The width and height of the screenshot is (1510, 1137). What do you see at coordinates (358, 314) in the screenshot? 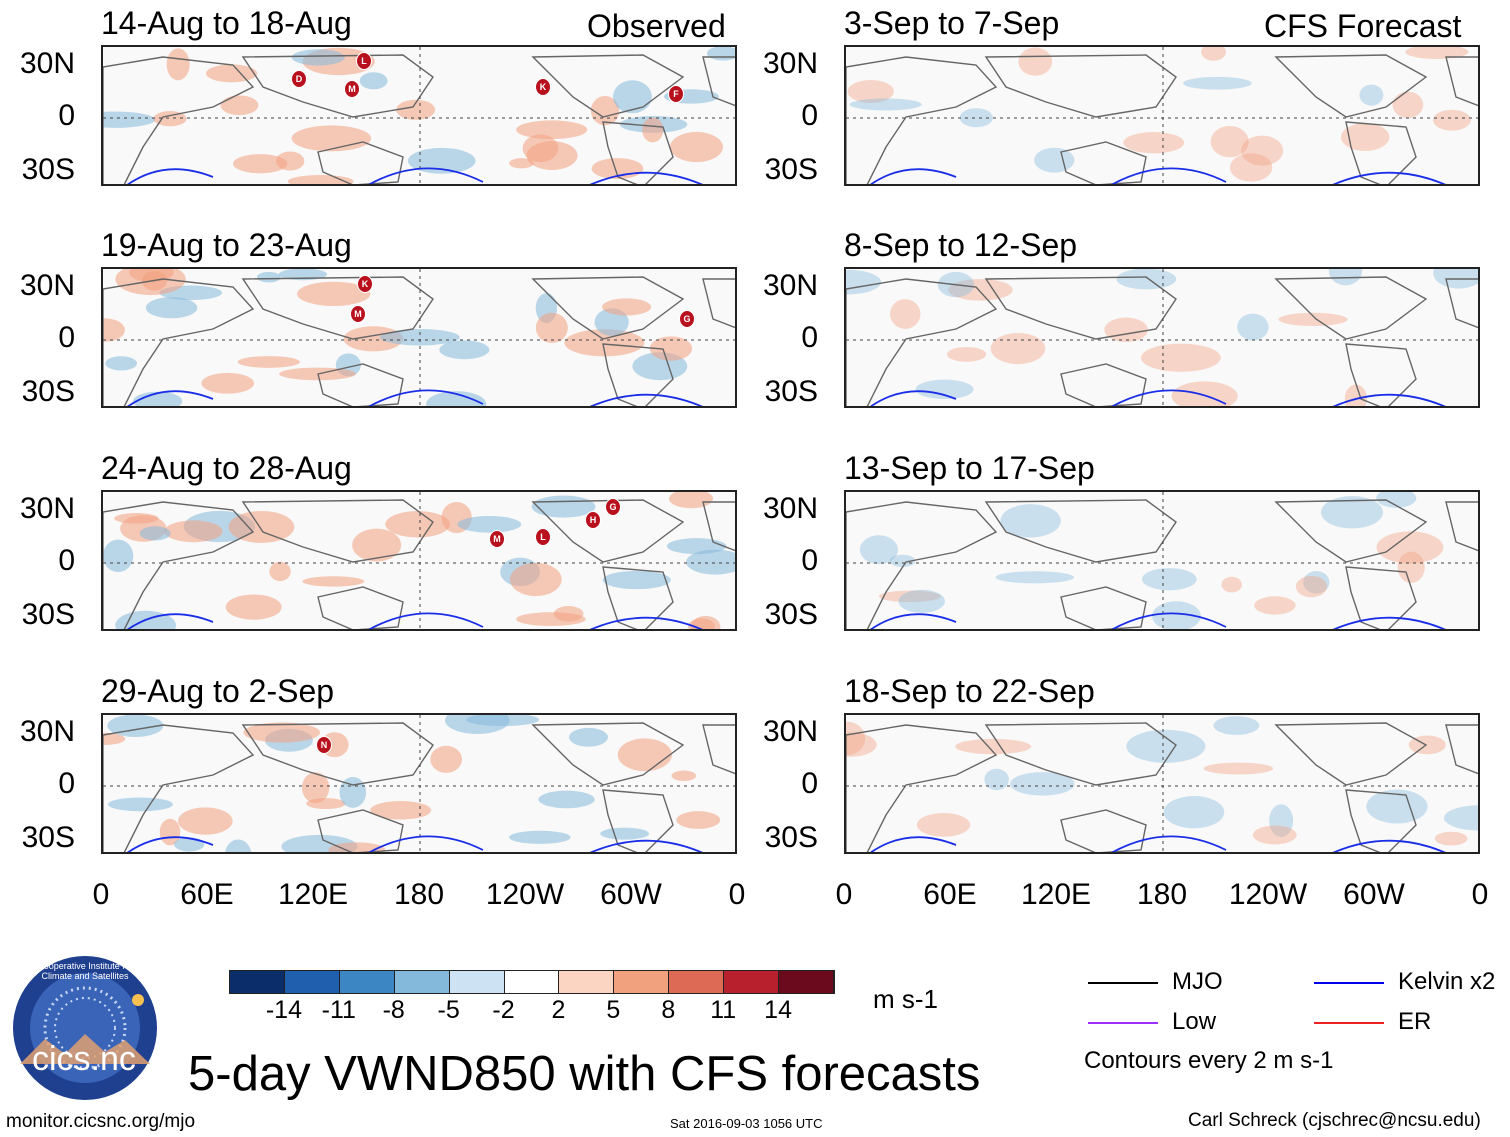
I see `storm-marker: M` at bounding box center [358, 314].